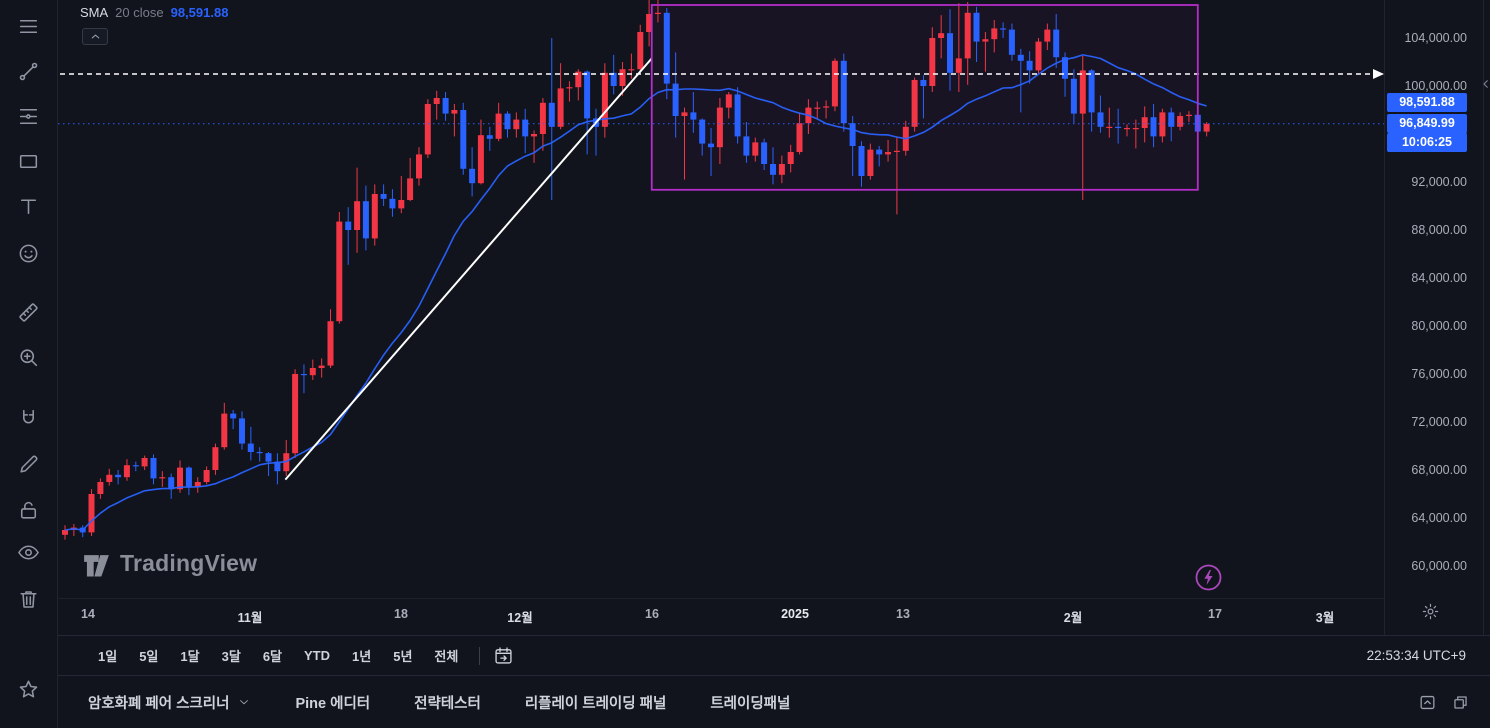 Image resolution: width=1490 pixels, height=728 pixels. I want to click on tool-lock, so click(29, 510).